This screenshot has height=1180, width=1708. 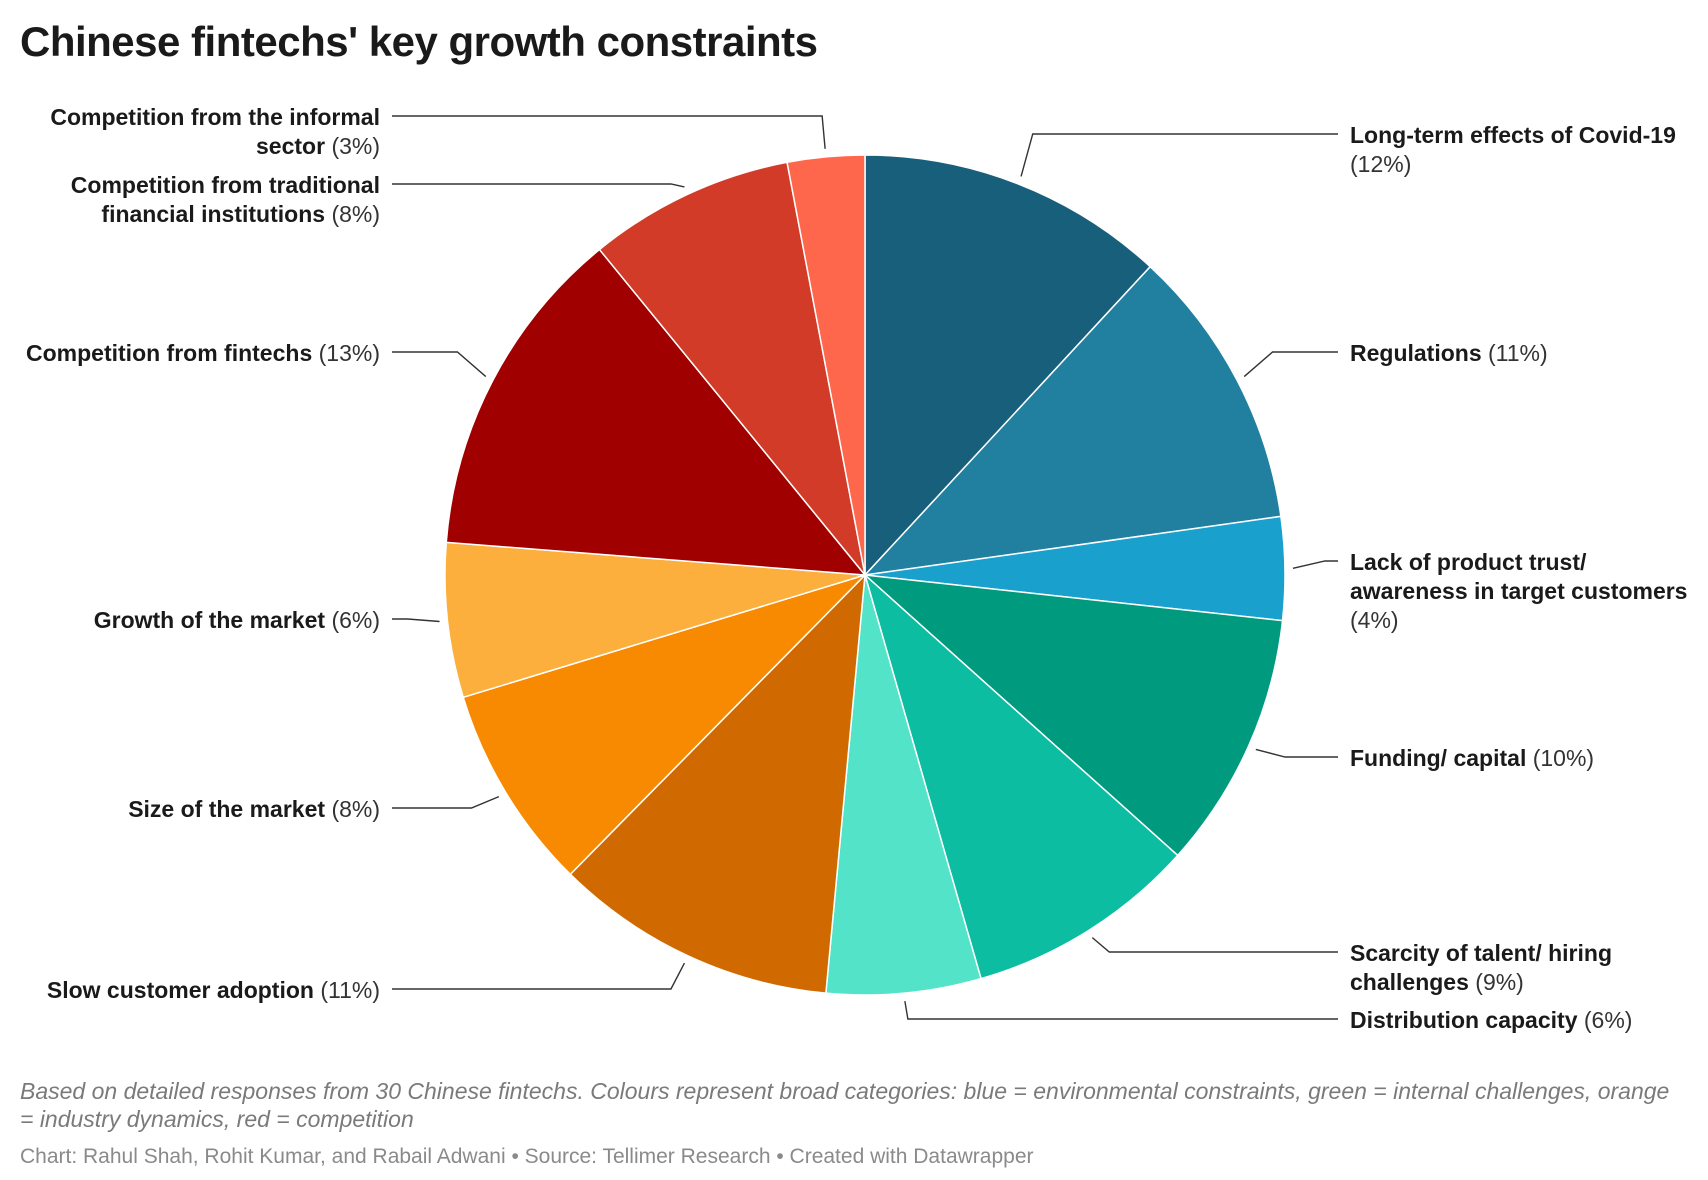 What do you see at coordinates (254, 809) in the screenshot?
I see `slice-label-7: Size of the market (8%)` at bounding box center [254, 809].